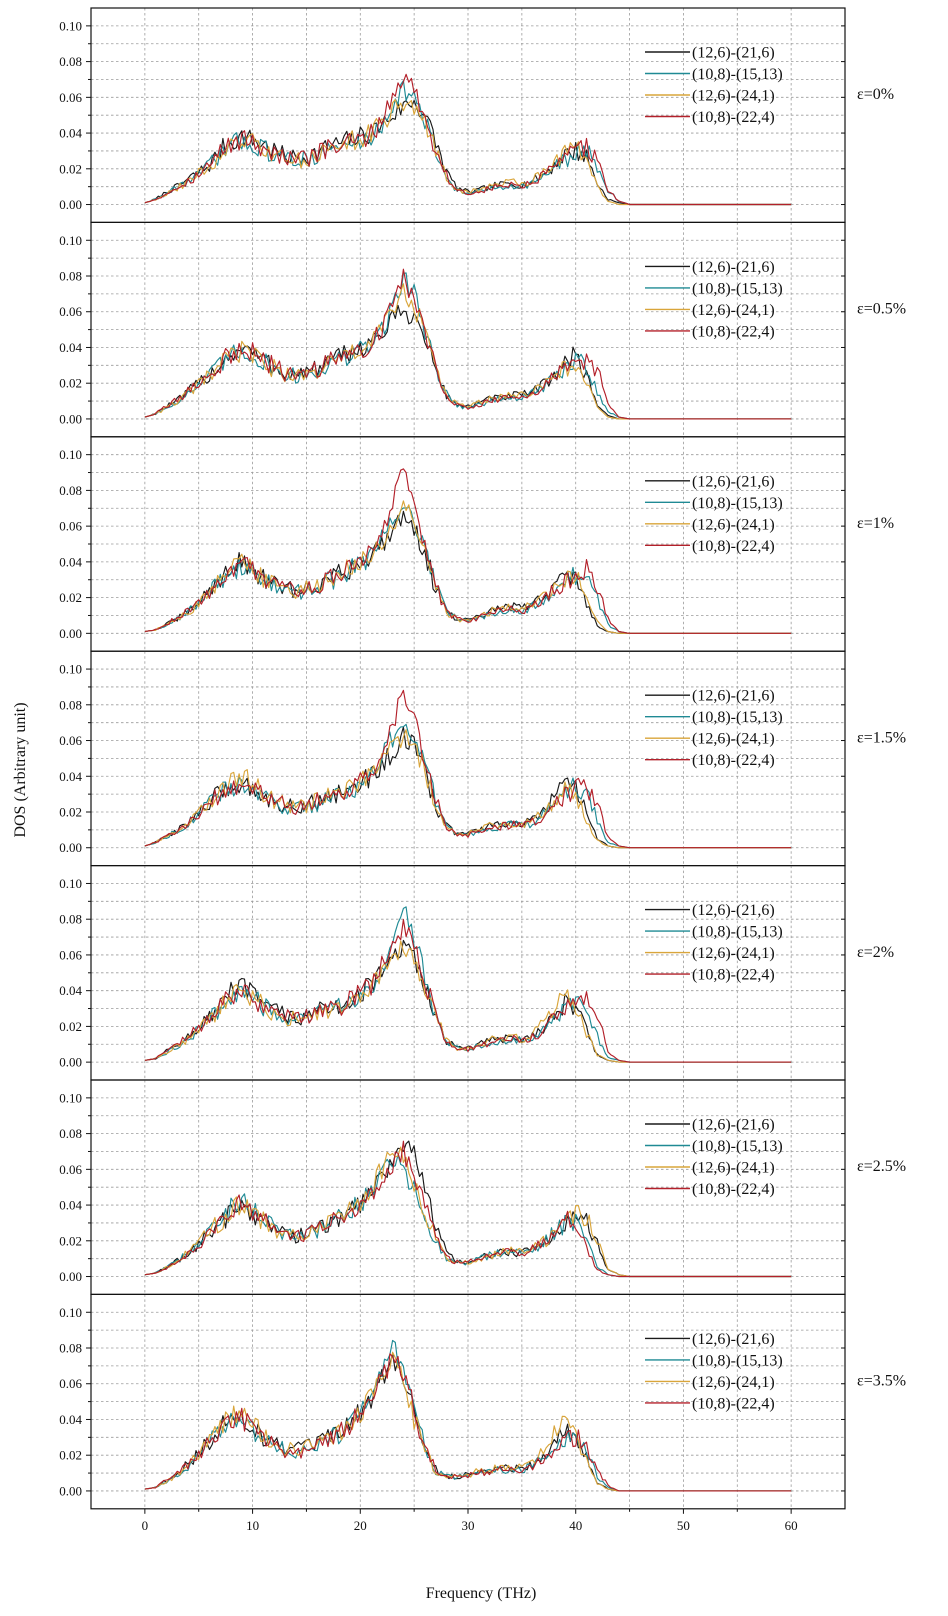 The height and width of the screenshot is (1616, 948). I want to click on strain-label: ε=1%, so click(875, 523).